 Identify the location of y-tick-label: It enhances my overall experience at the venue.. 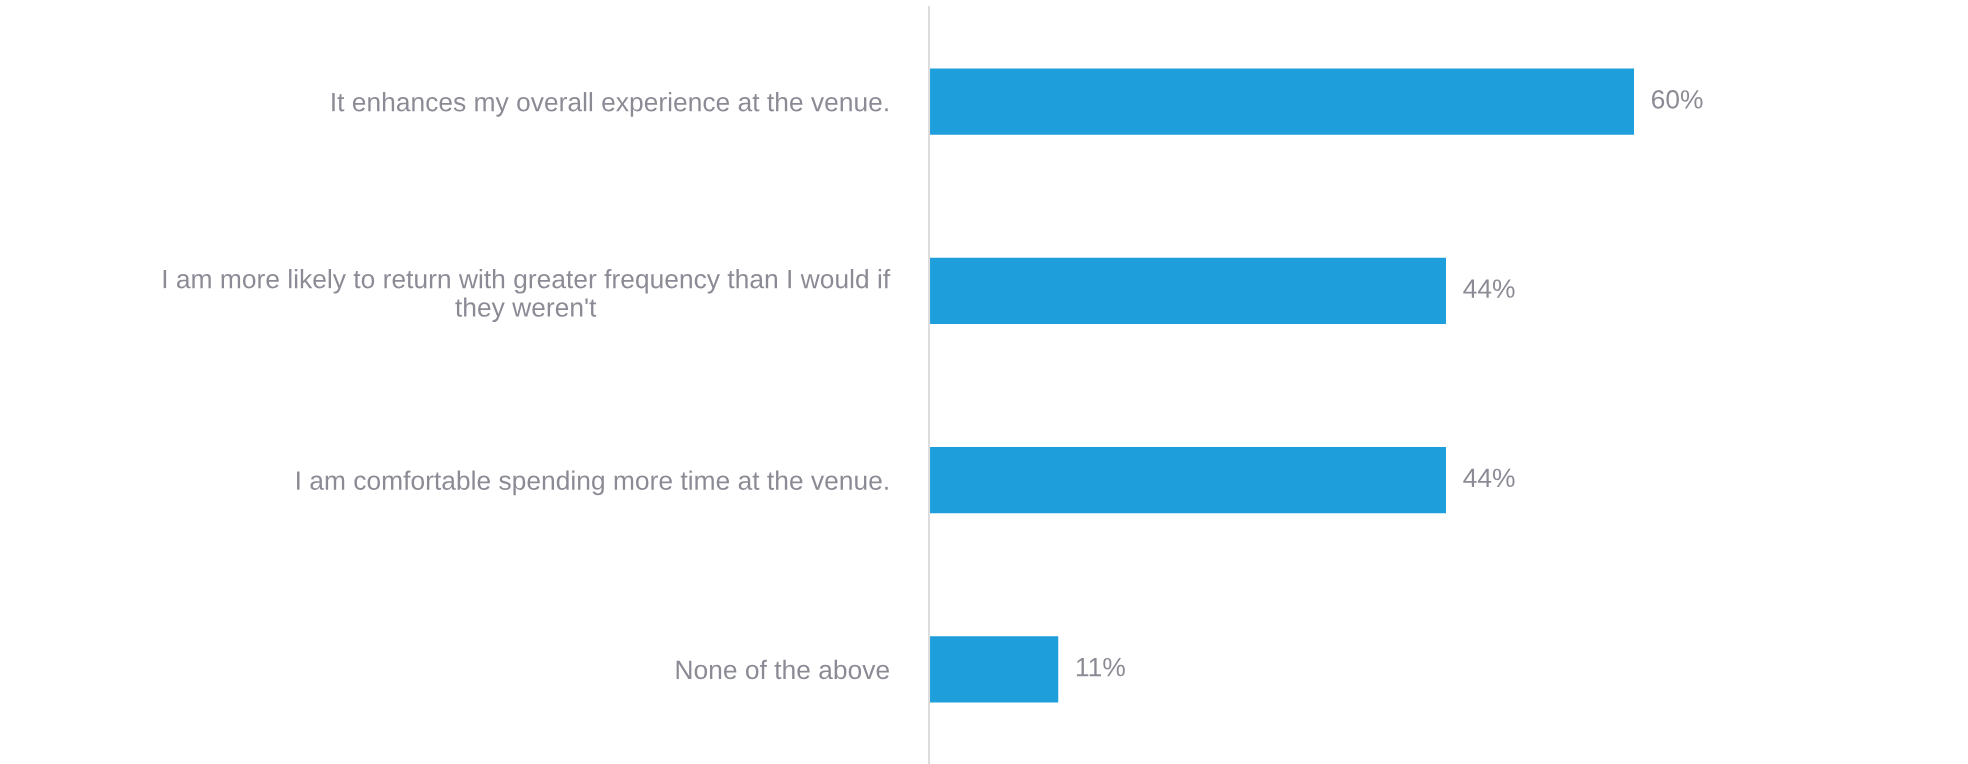
(610, 104).